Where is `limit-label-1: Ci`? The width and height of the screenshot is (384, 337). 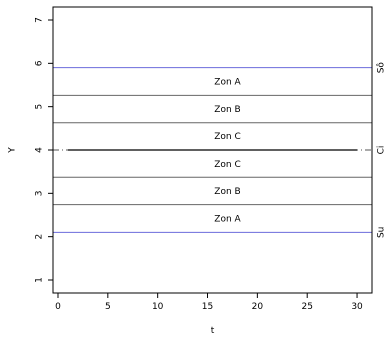 limit-label-1: Ci is located at coordinates (380, 150).